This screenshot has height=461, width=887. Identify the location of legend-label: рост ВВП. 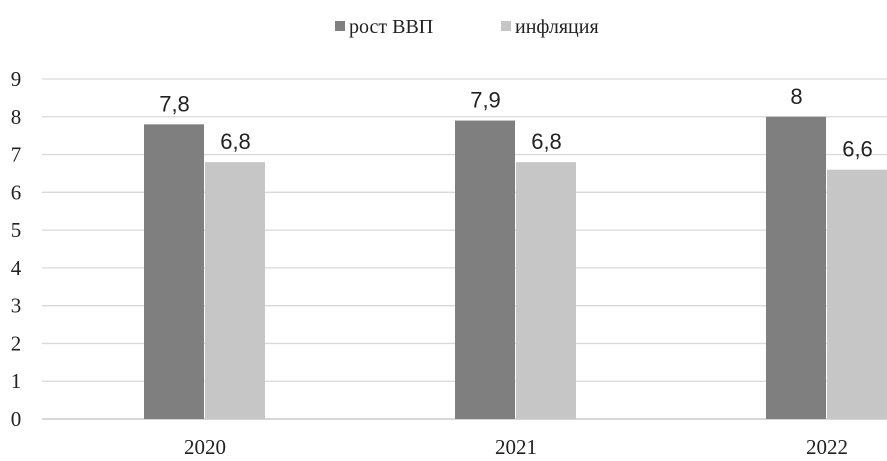
(391, 27).